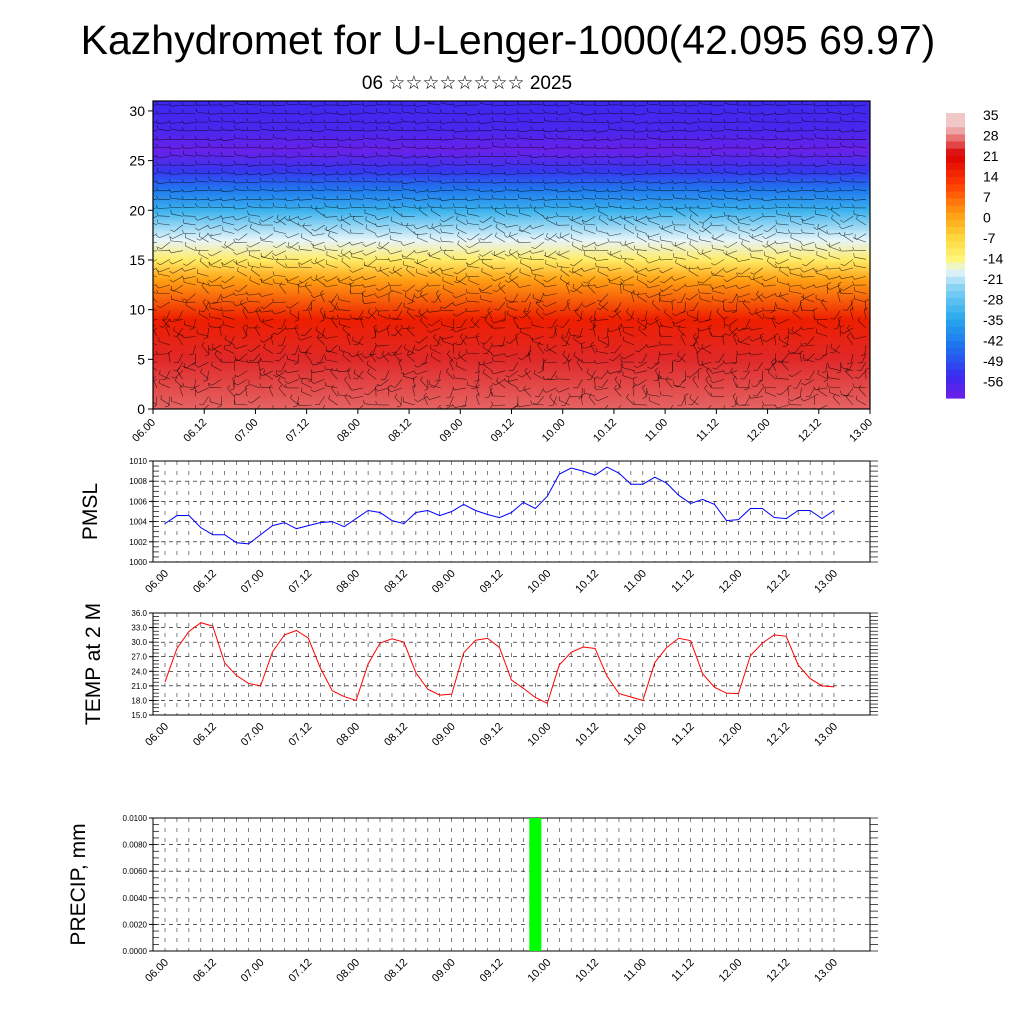 The image size is (1024, 1024). I want to click on y-tick-label: 1008, so click(138, 481).